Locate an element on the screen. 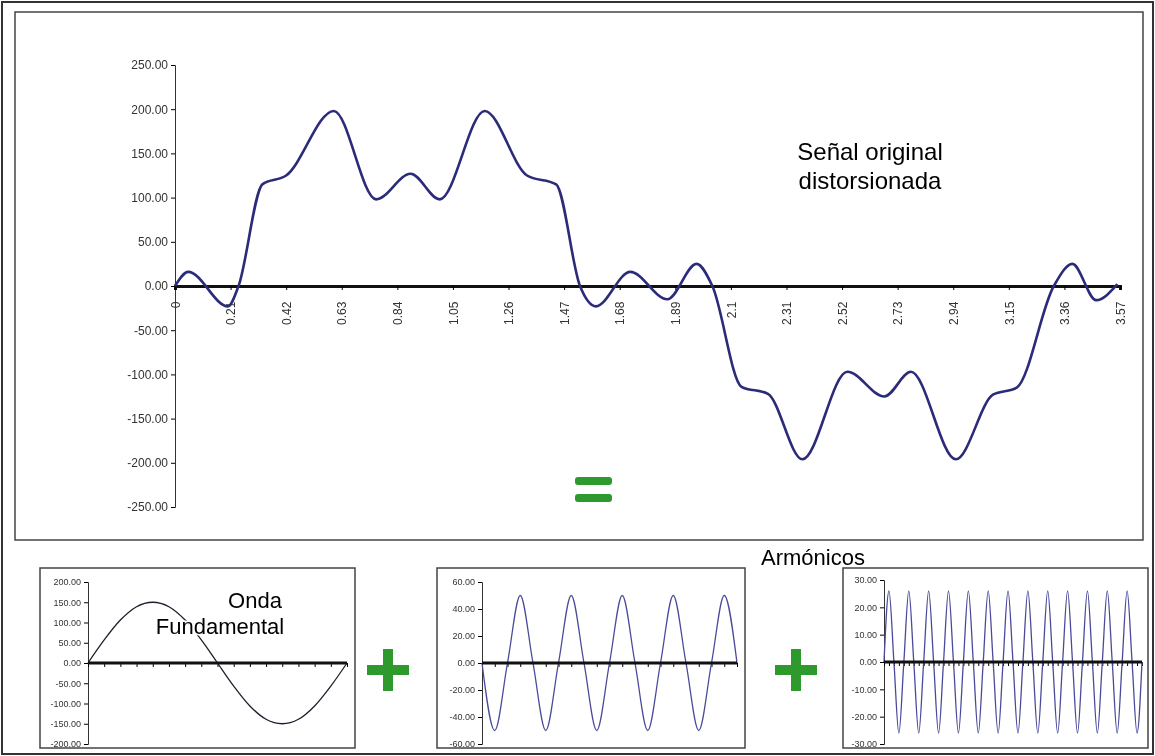 The width and height of the screenshot is (1155, 756). x-tick-label: 1.89 is located at coordinates (675, 313).